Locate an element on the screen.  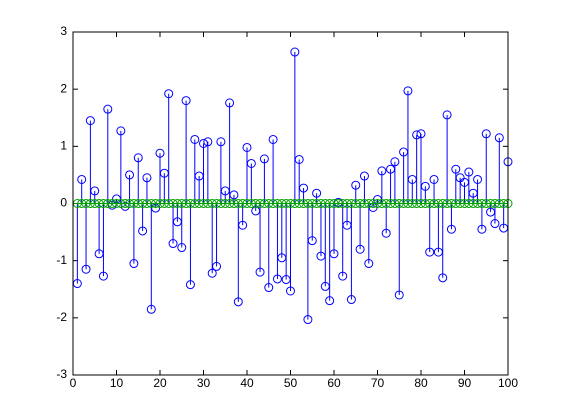
y-tick-label: 3 is located at coordinates (63, 31).